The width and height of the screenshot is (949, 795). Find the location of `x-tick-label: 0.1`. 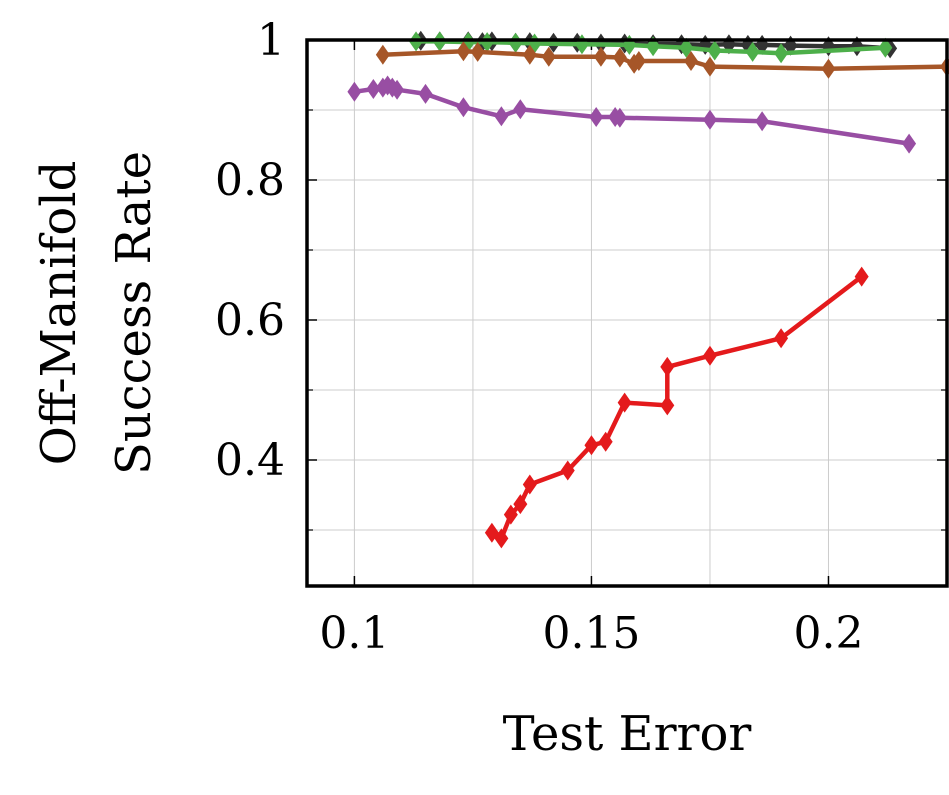

x-tick-label: 0.1 is located at coordinates (354, 633).